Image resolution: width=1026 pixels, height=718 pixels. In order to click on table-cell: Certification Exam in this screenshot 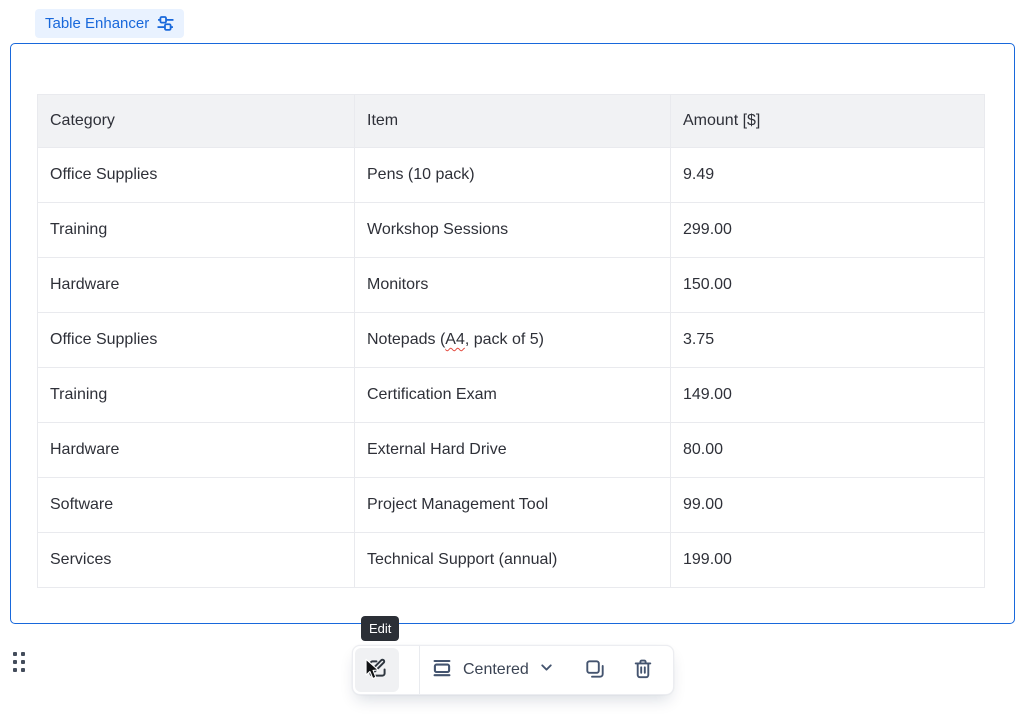, I will do `click(512, 395)`.